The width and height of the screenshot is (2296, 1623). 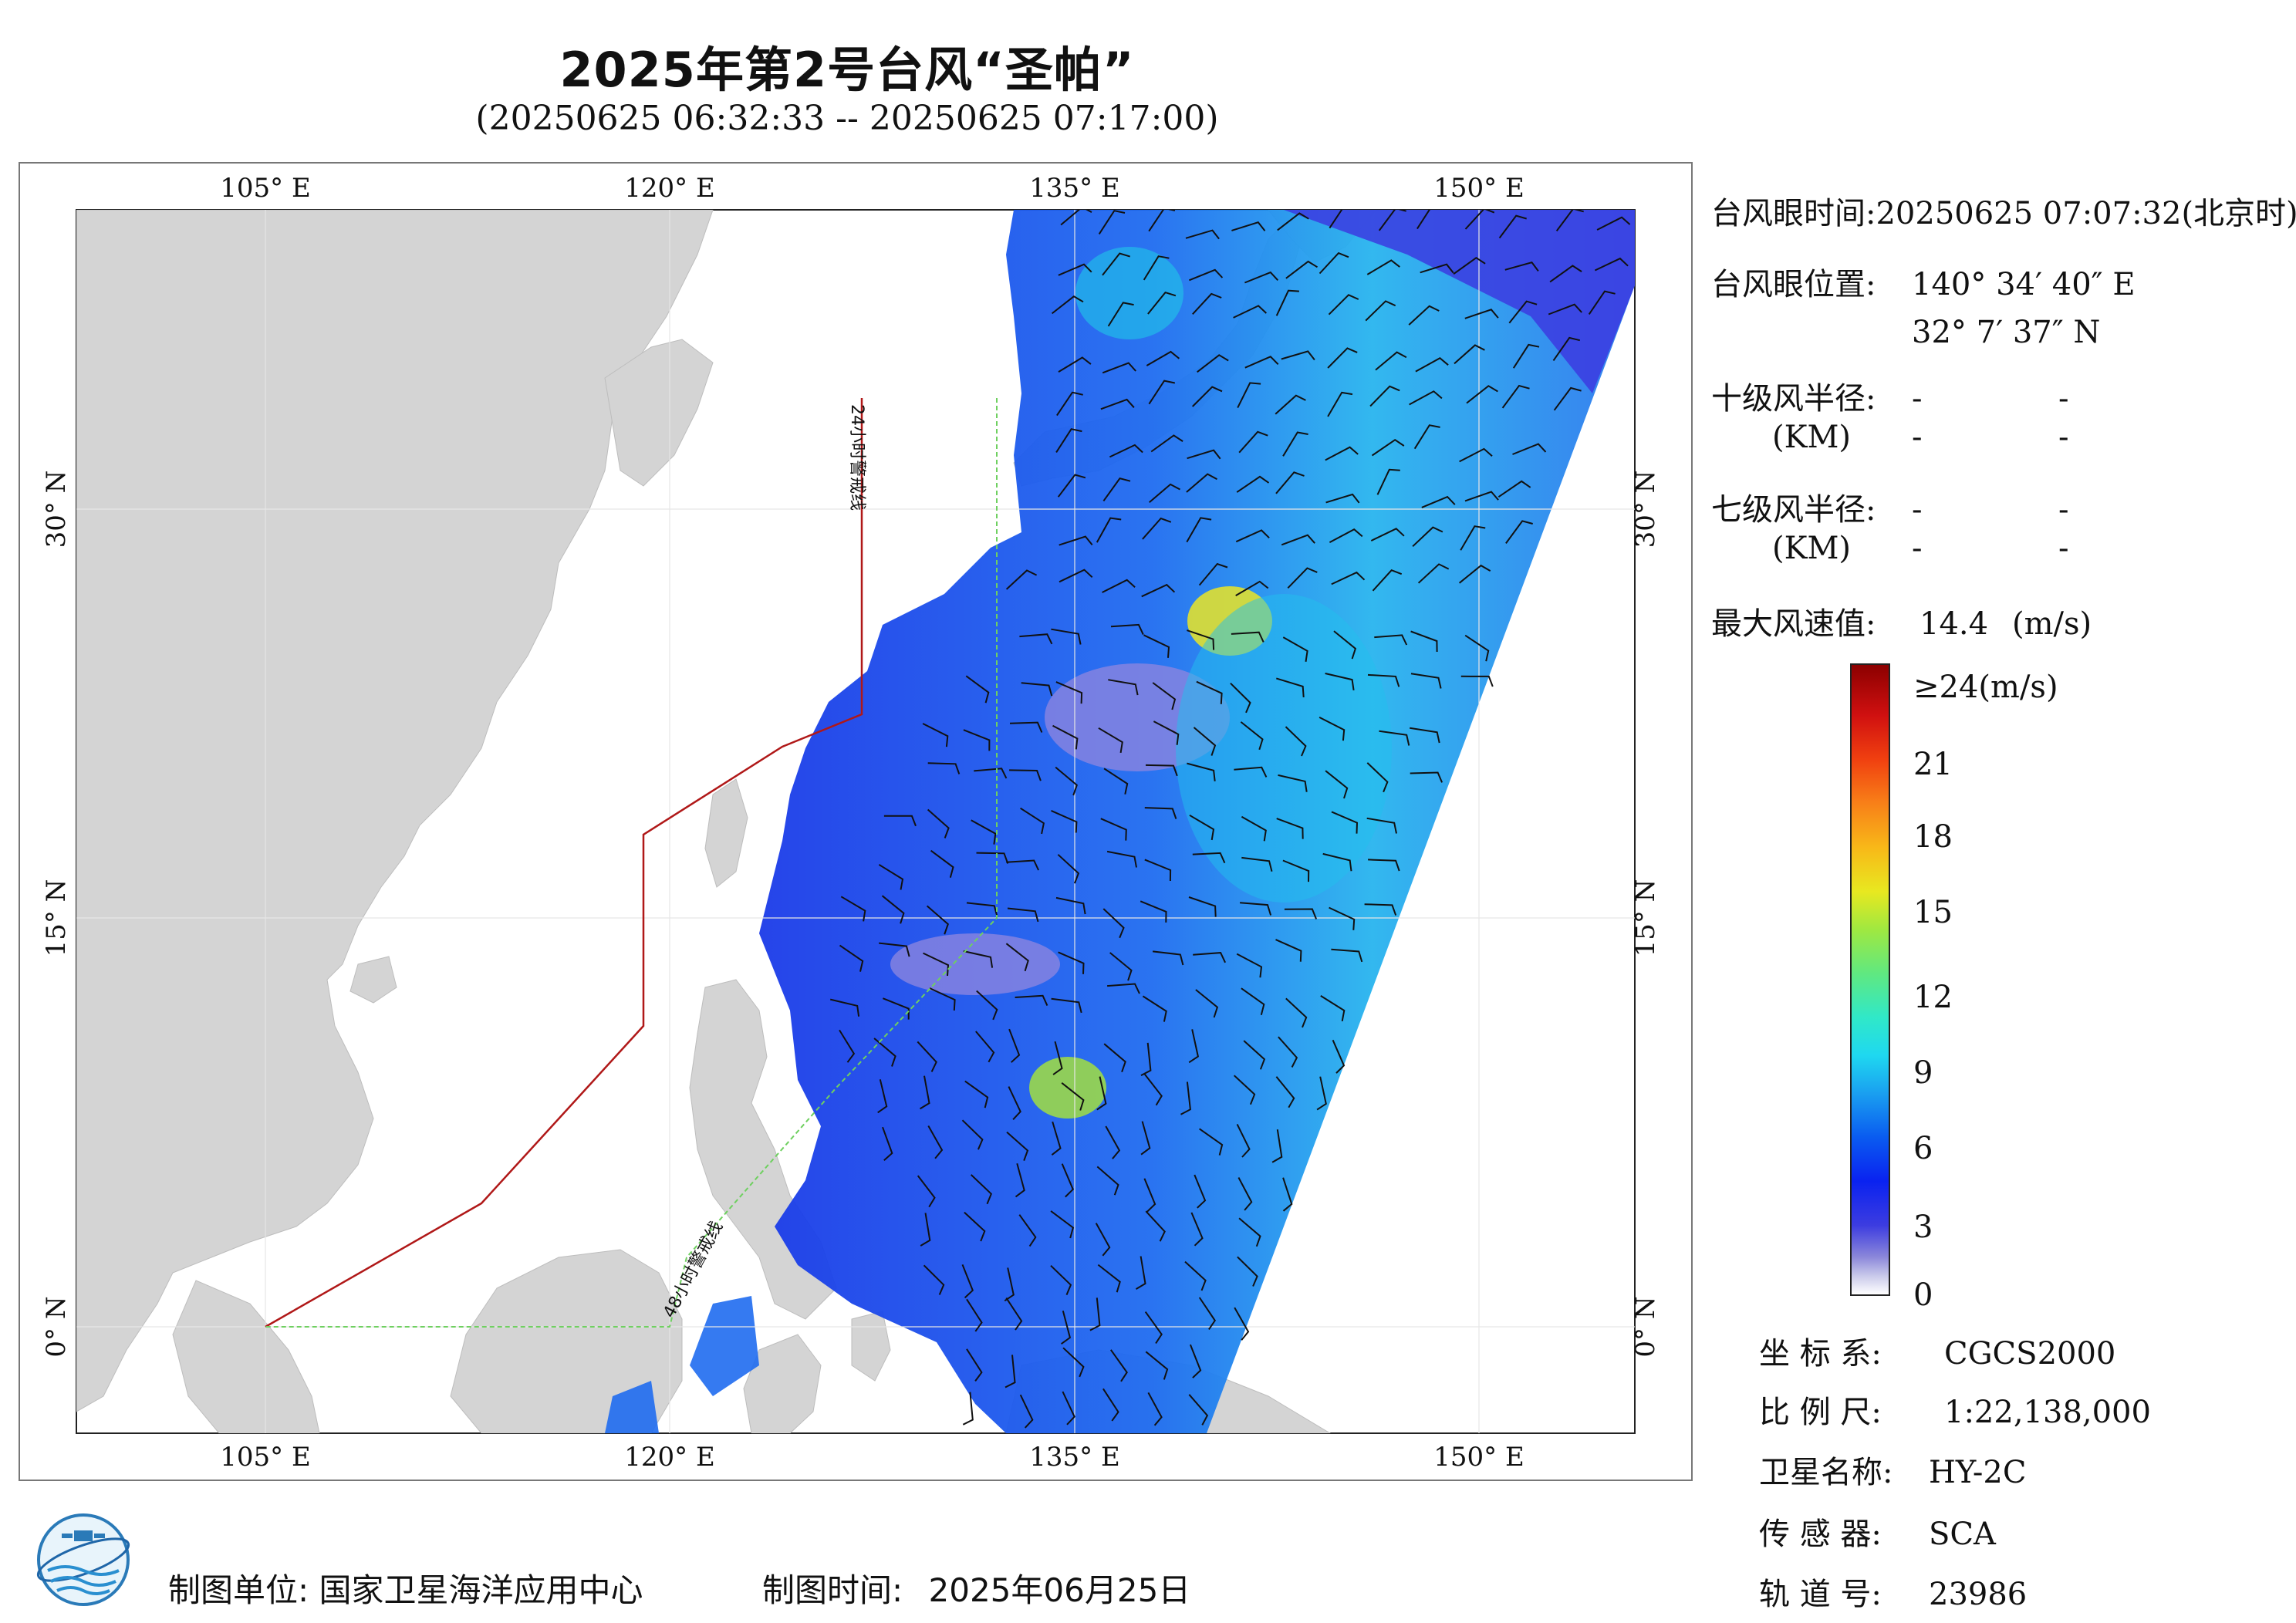 What do you see at coordinates (1893, 1591) in the screenshot?
I see `orbit-row: 轨 道 号: 23986` at bounding box center [1893, 1591].